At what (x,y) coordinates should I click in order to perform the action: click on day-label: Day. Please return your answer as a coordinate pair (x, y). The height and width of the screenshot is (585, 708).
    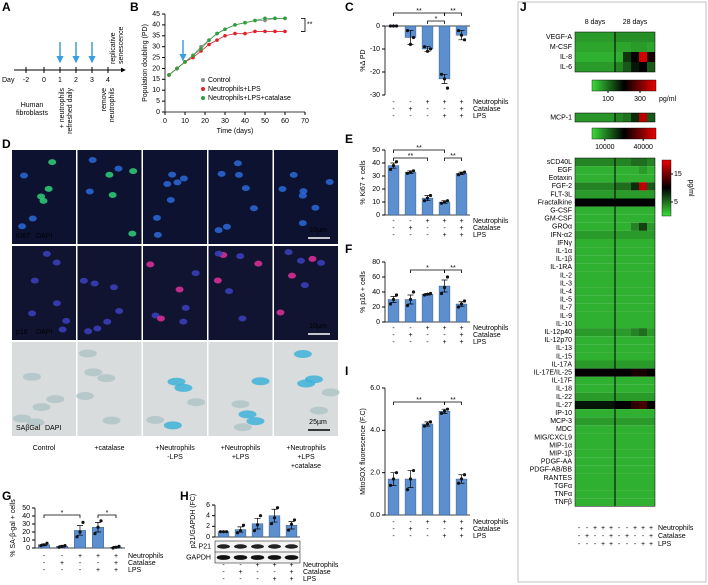
    Looking at the image, I should click on (8, 80).